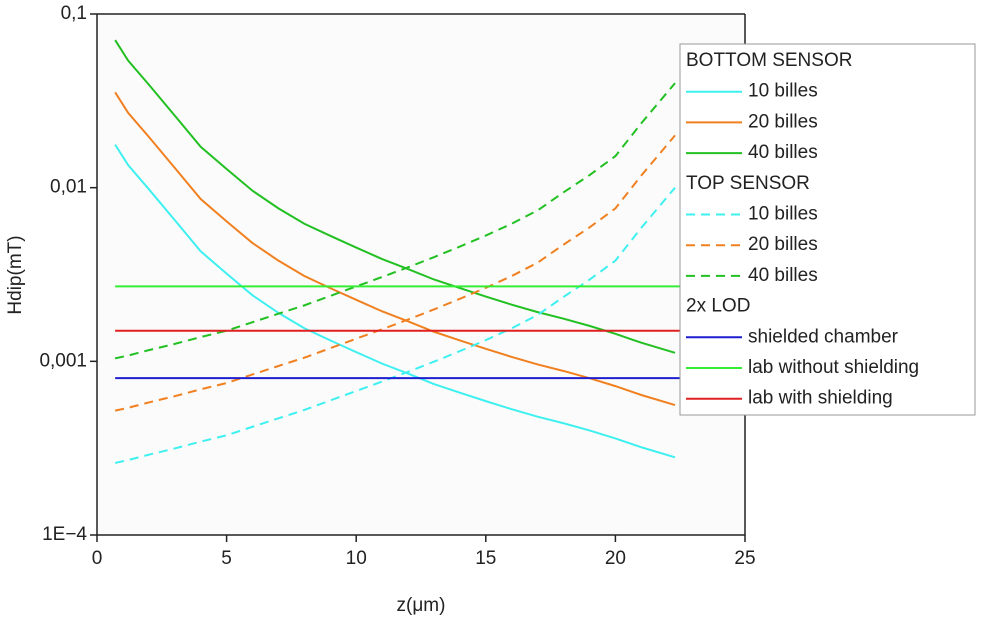 This screenshot has height=627, width=981. What do you see at coordinates (485, 558) in the screenshot?
I see `x-tick-label: 15` at bounding box center [485, 558].